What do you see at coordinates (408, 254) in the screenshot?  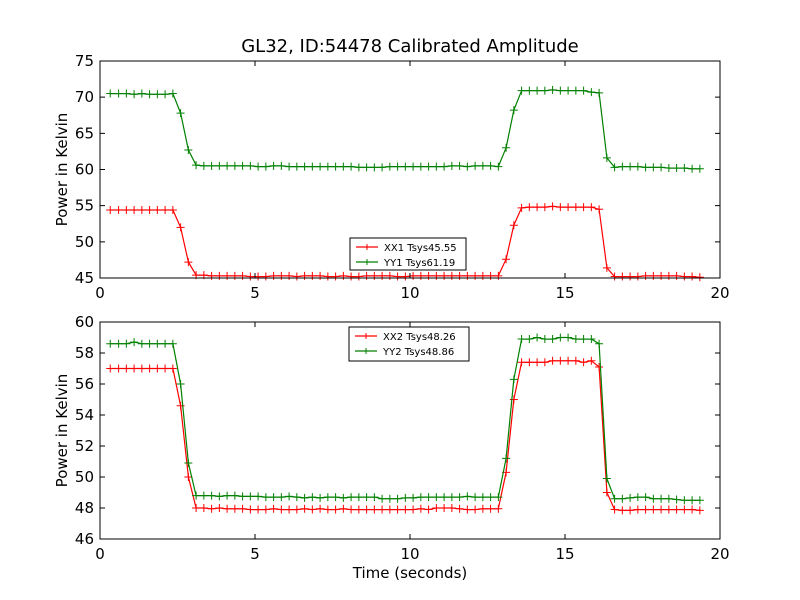 I see `legend-box` at bounding box center [408, 254].